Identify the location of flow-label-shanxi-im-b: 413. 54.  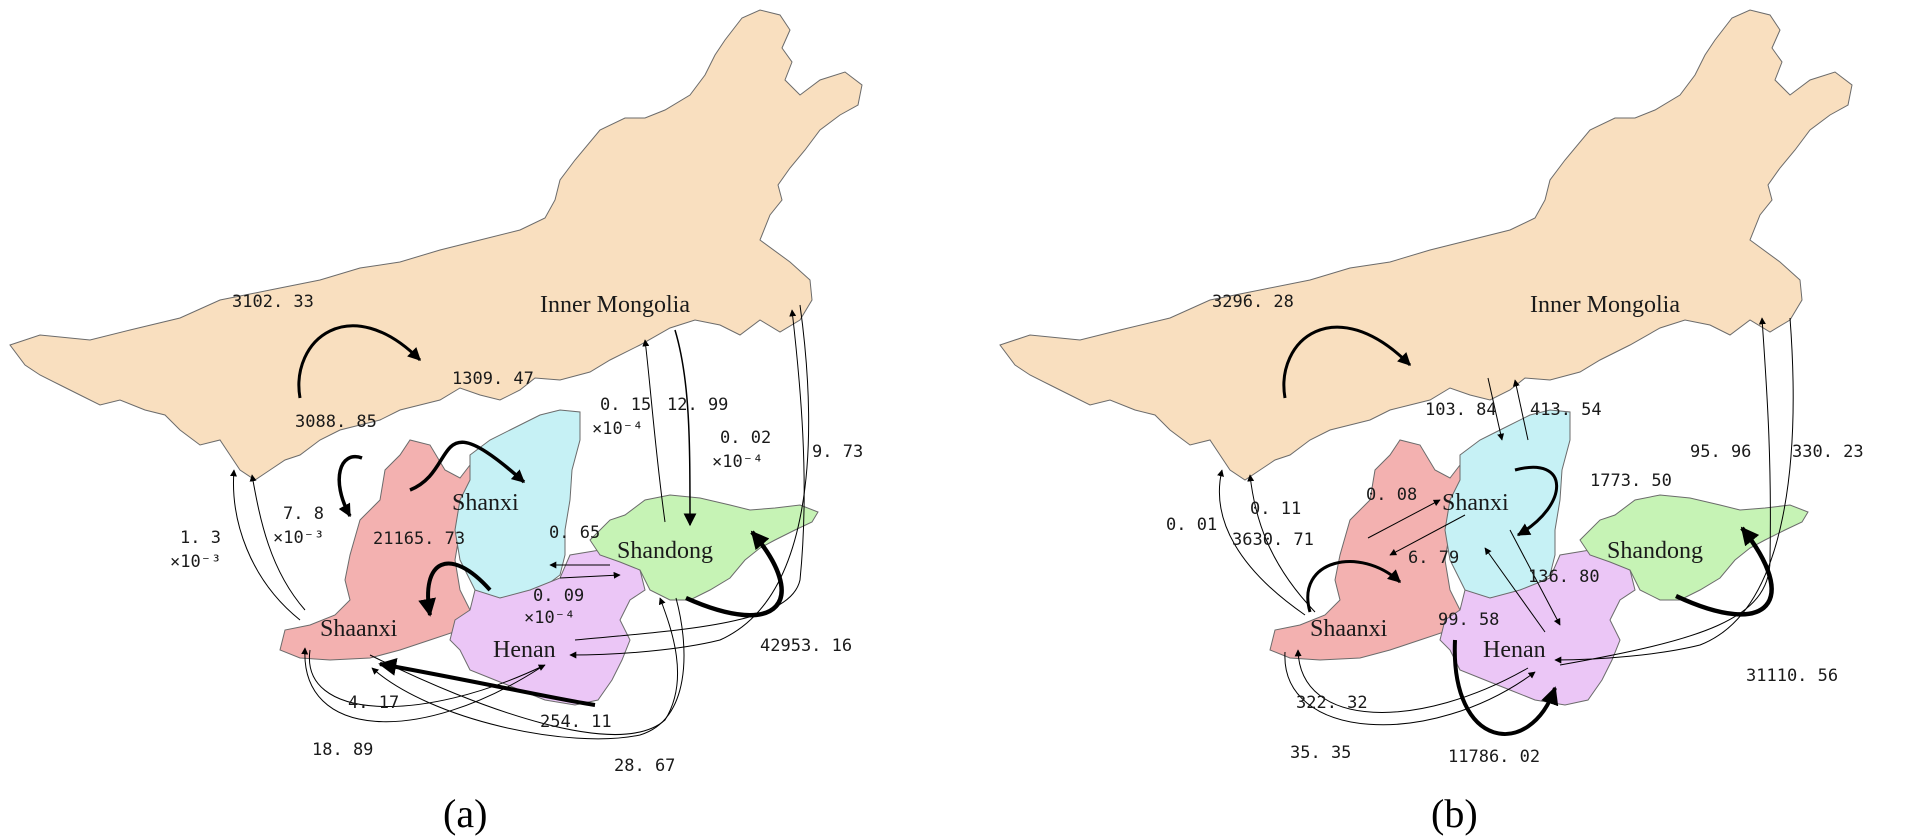
(1566, 410).